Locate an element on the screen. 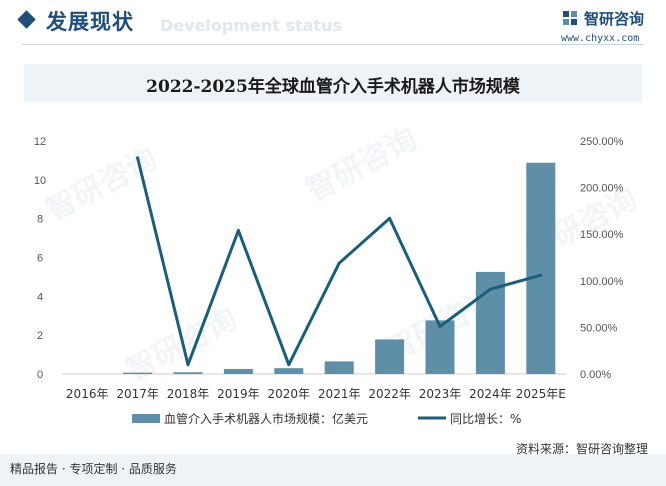 Image resolution: width=666 pixels, height=486 pixels. section-subtitle: Development status is located at coordinates (251, 25).